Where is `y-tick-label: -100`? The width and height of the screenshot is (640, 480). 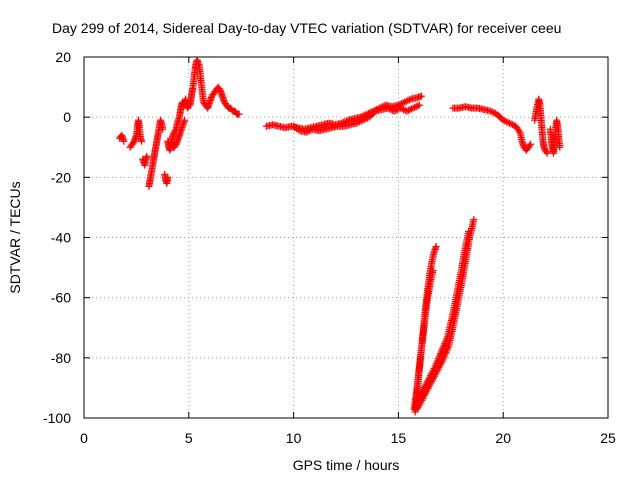 y-tick-label: -100 is located at coordinates (57, 418).